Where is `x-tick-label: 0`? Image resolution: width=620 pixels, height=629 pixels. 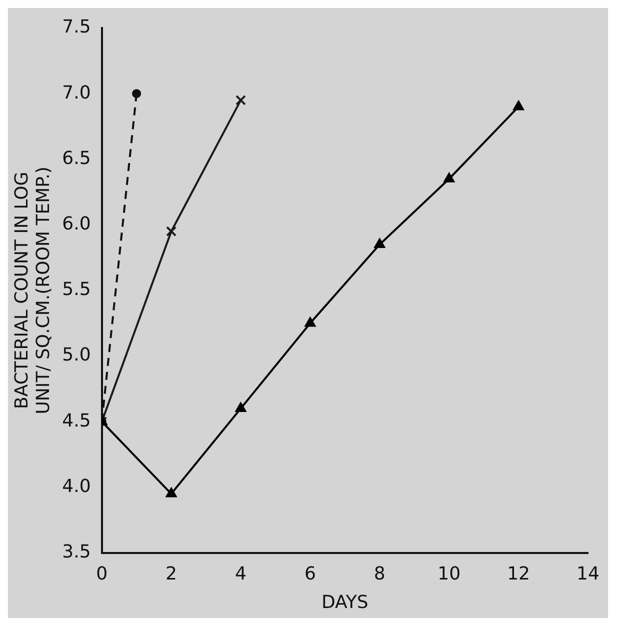 x-tick-label: 0 is located at coordinates (102, 573).